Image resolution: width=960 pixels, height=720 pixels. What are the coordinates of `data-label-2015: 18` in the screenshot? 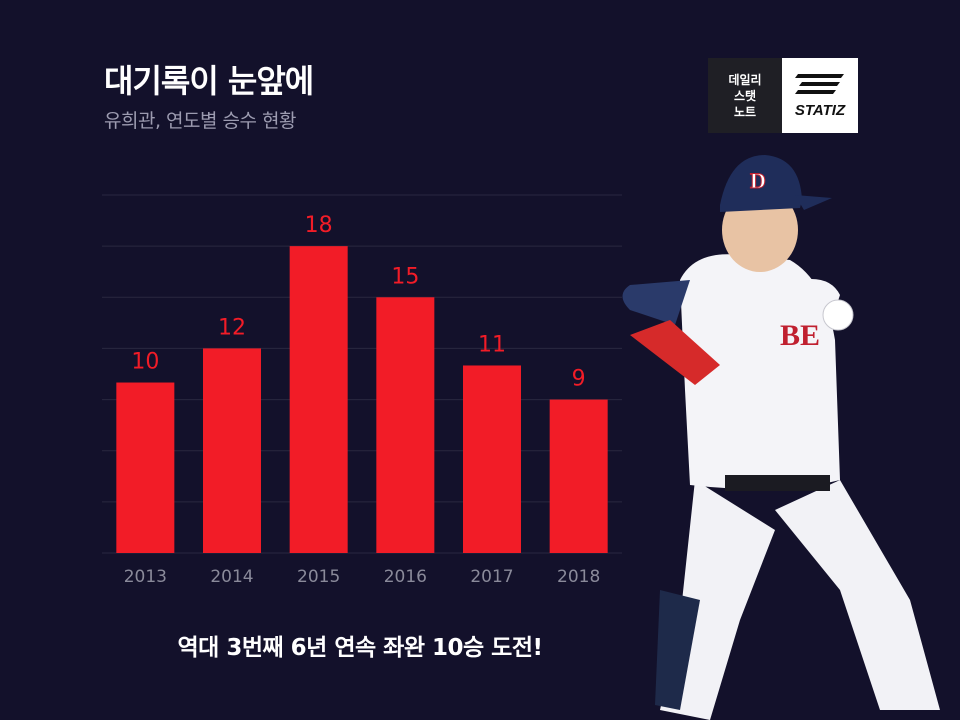 It's located at (319, 225).